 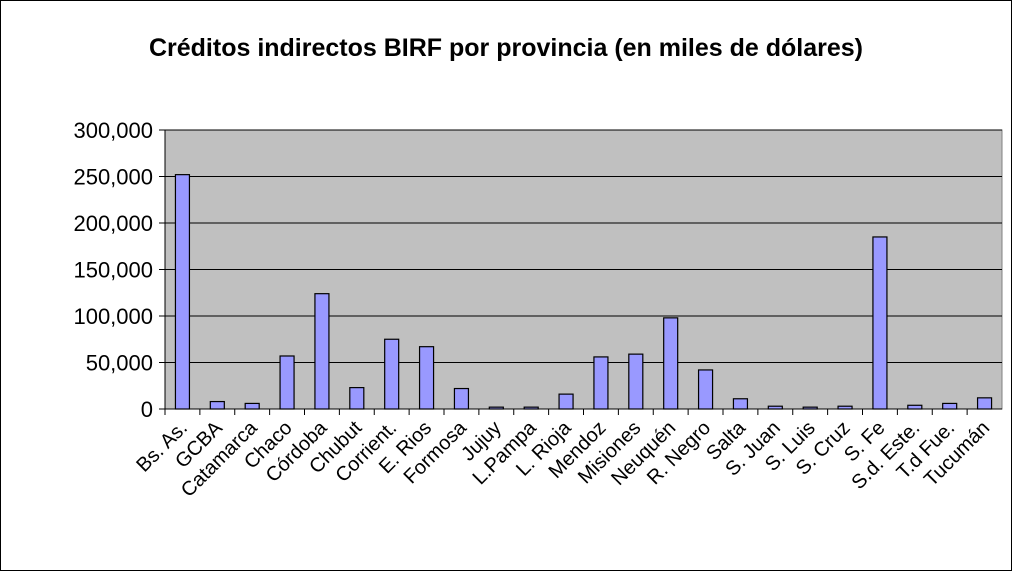 I want to click on y-tick-label: 250,000, so click(x=113, y=177).